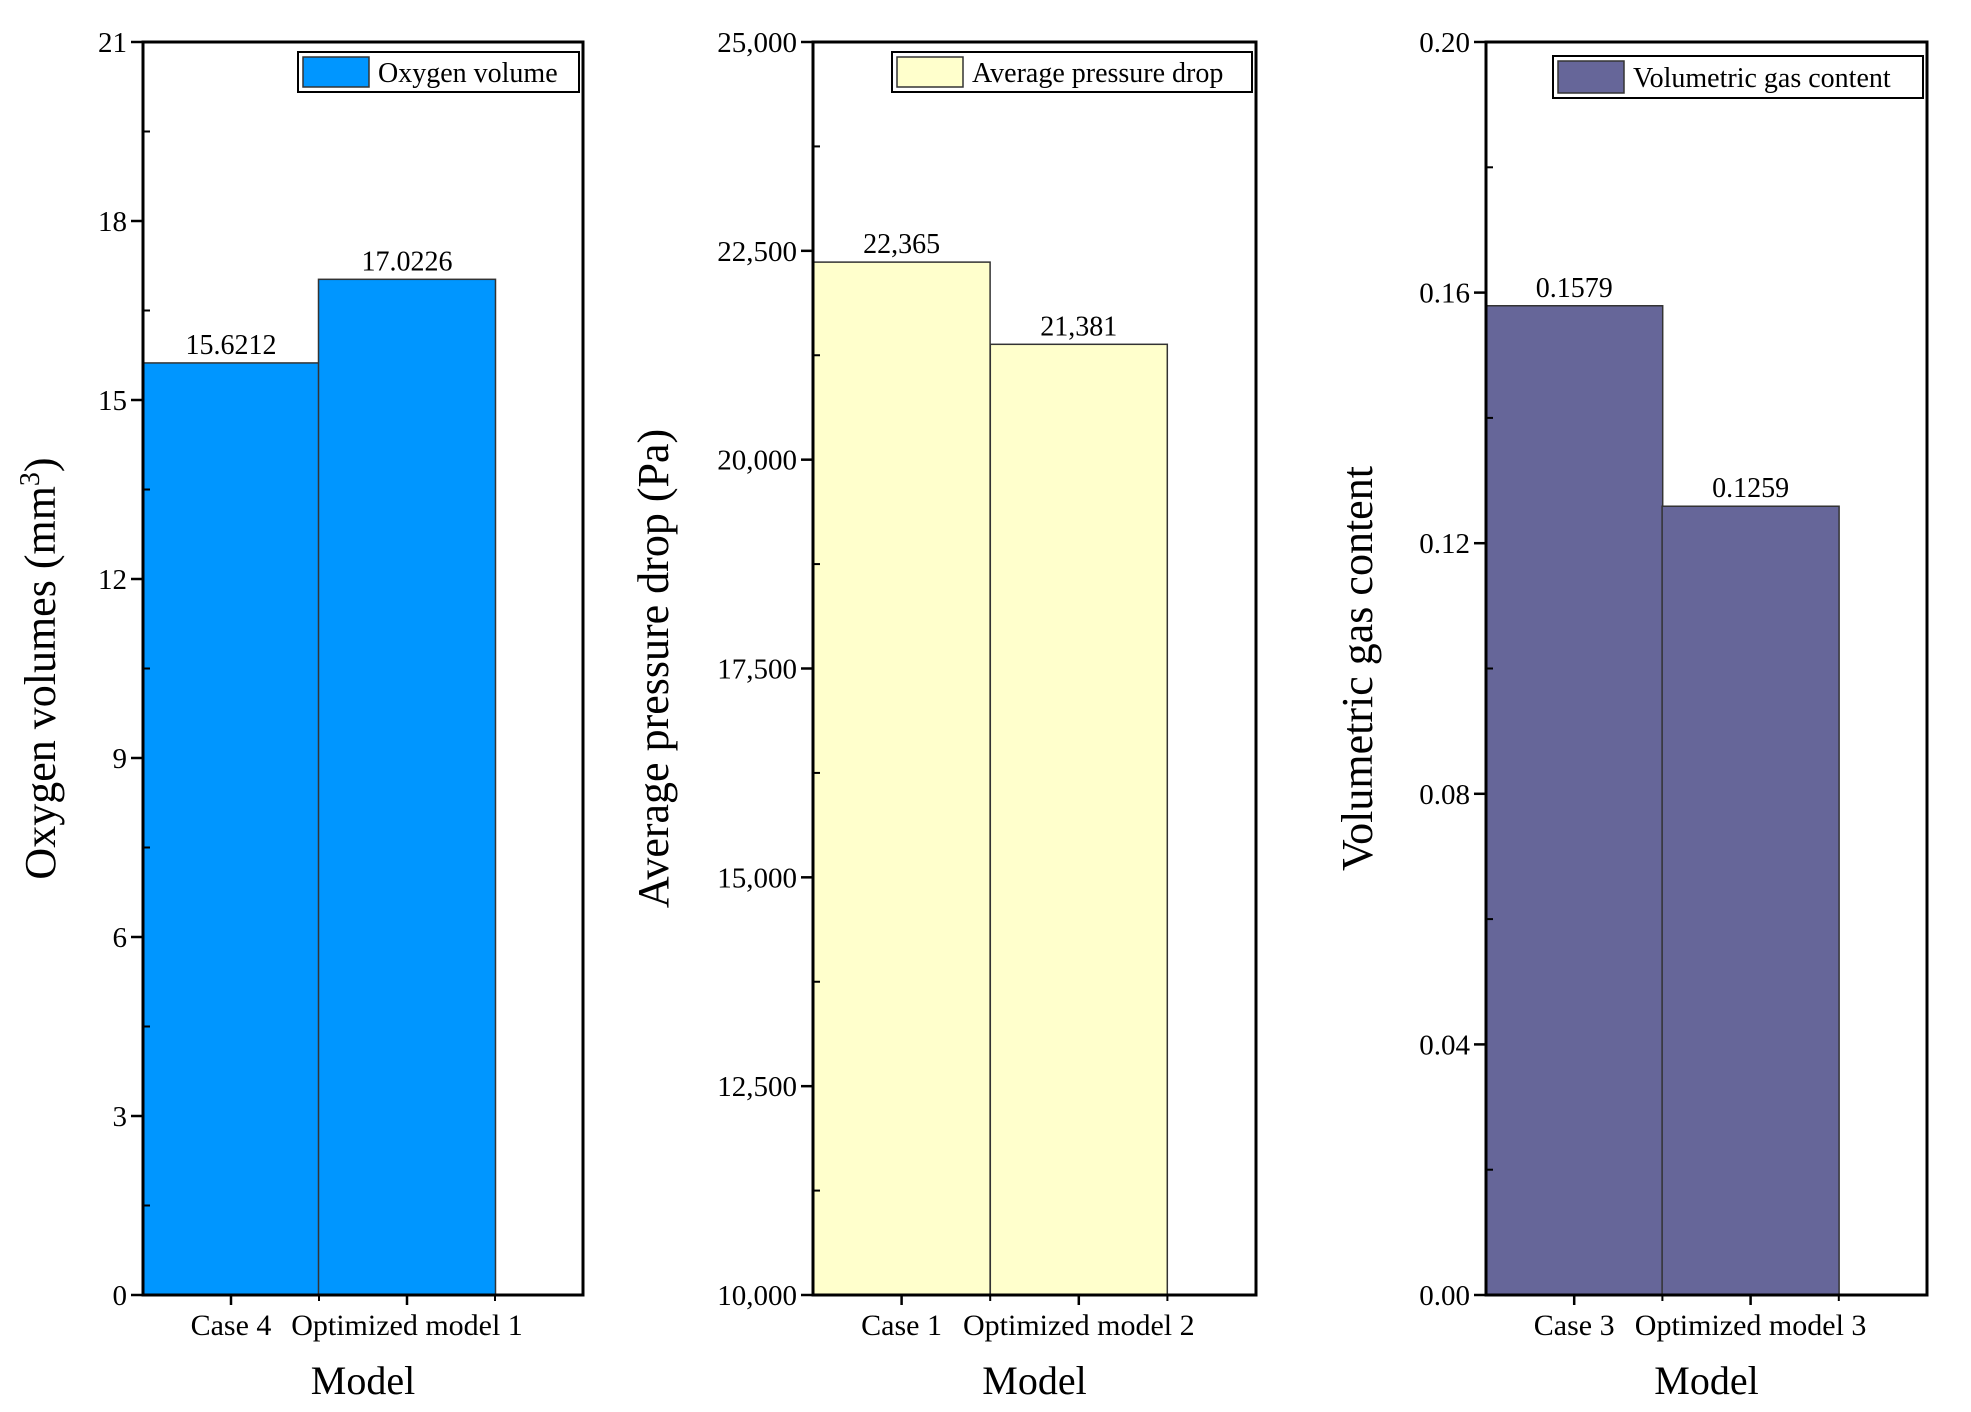 The image size is (1971, 1412). Describe the element at coordinates (112, 222) in the screenshot. I see `y-tick-label: 18` at that location.